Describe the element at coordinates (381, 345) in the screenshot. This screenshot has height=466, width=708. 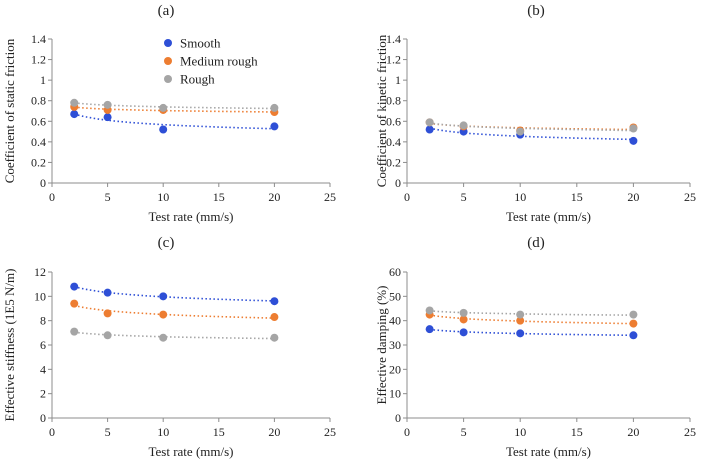
I see `y-axis-label: Effective damping (%)` at that location.